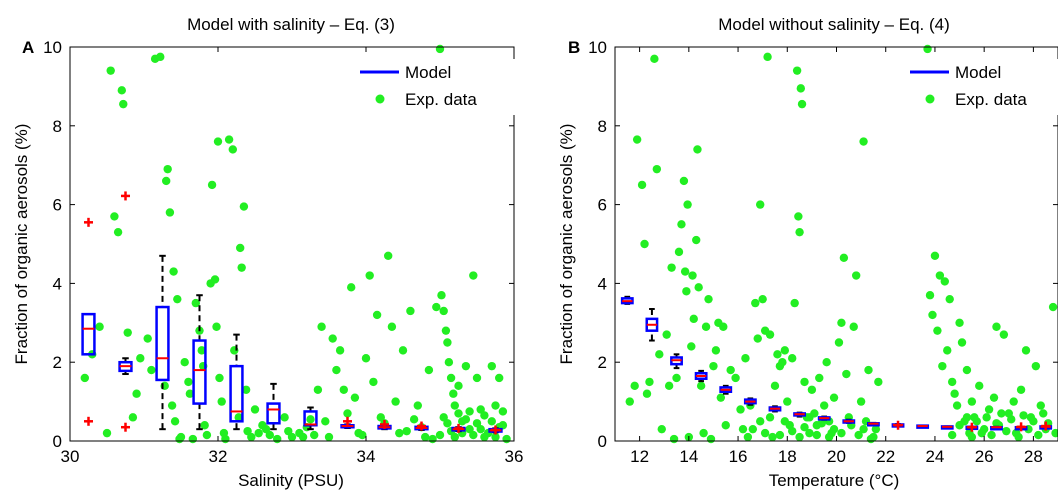  I want to click on panel-a-legend-data-swatch, so click(380, 99).